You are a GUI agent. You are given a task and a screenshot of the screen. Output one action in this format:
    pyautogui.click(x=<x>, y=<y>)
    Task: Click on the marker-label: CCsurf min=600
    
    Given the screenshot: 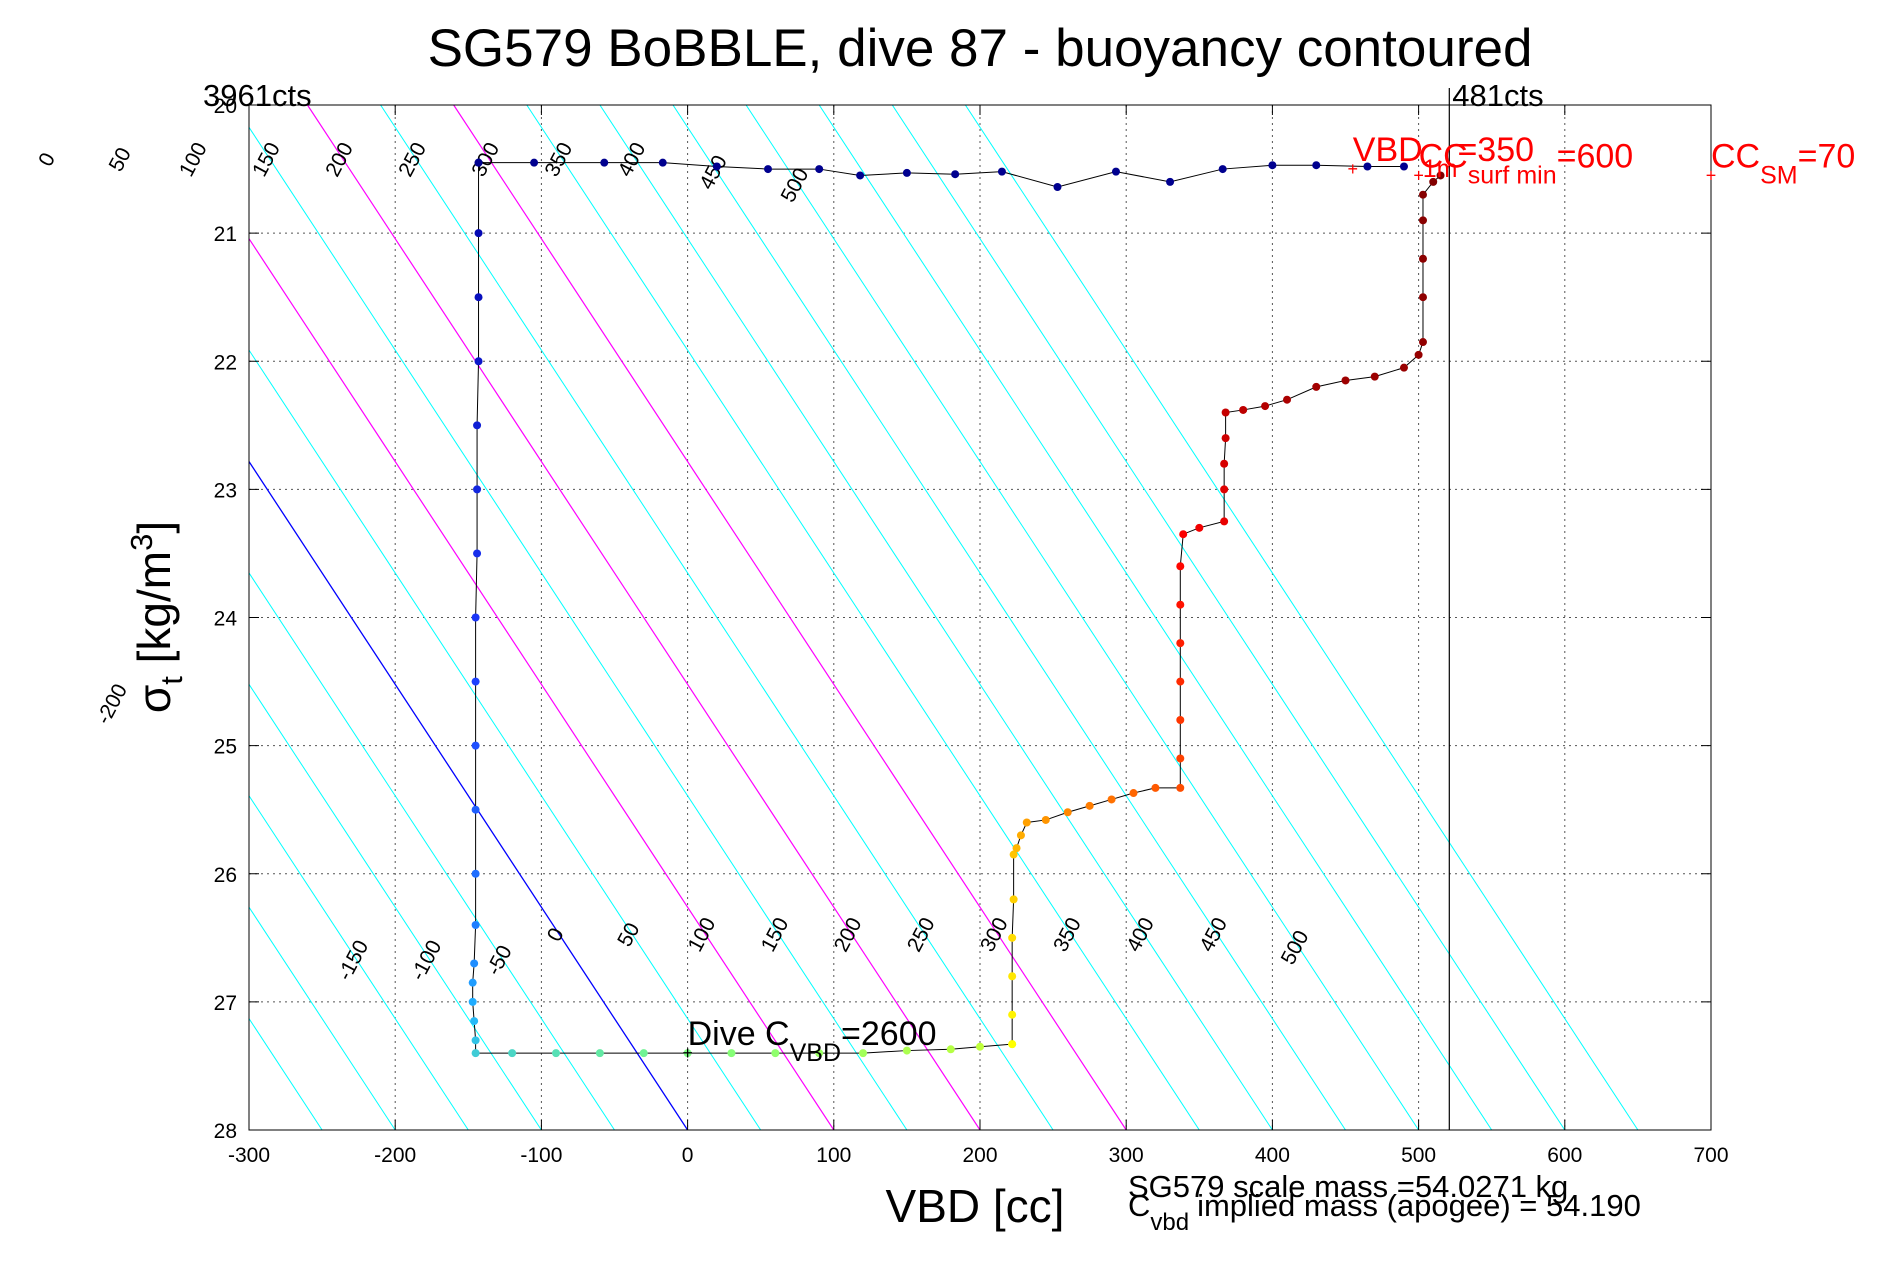 What is the action you would take?
    pyautogui.click(x=1526, y=163)
    